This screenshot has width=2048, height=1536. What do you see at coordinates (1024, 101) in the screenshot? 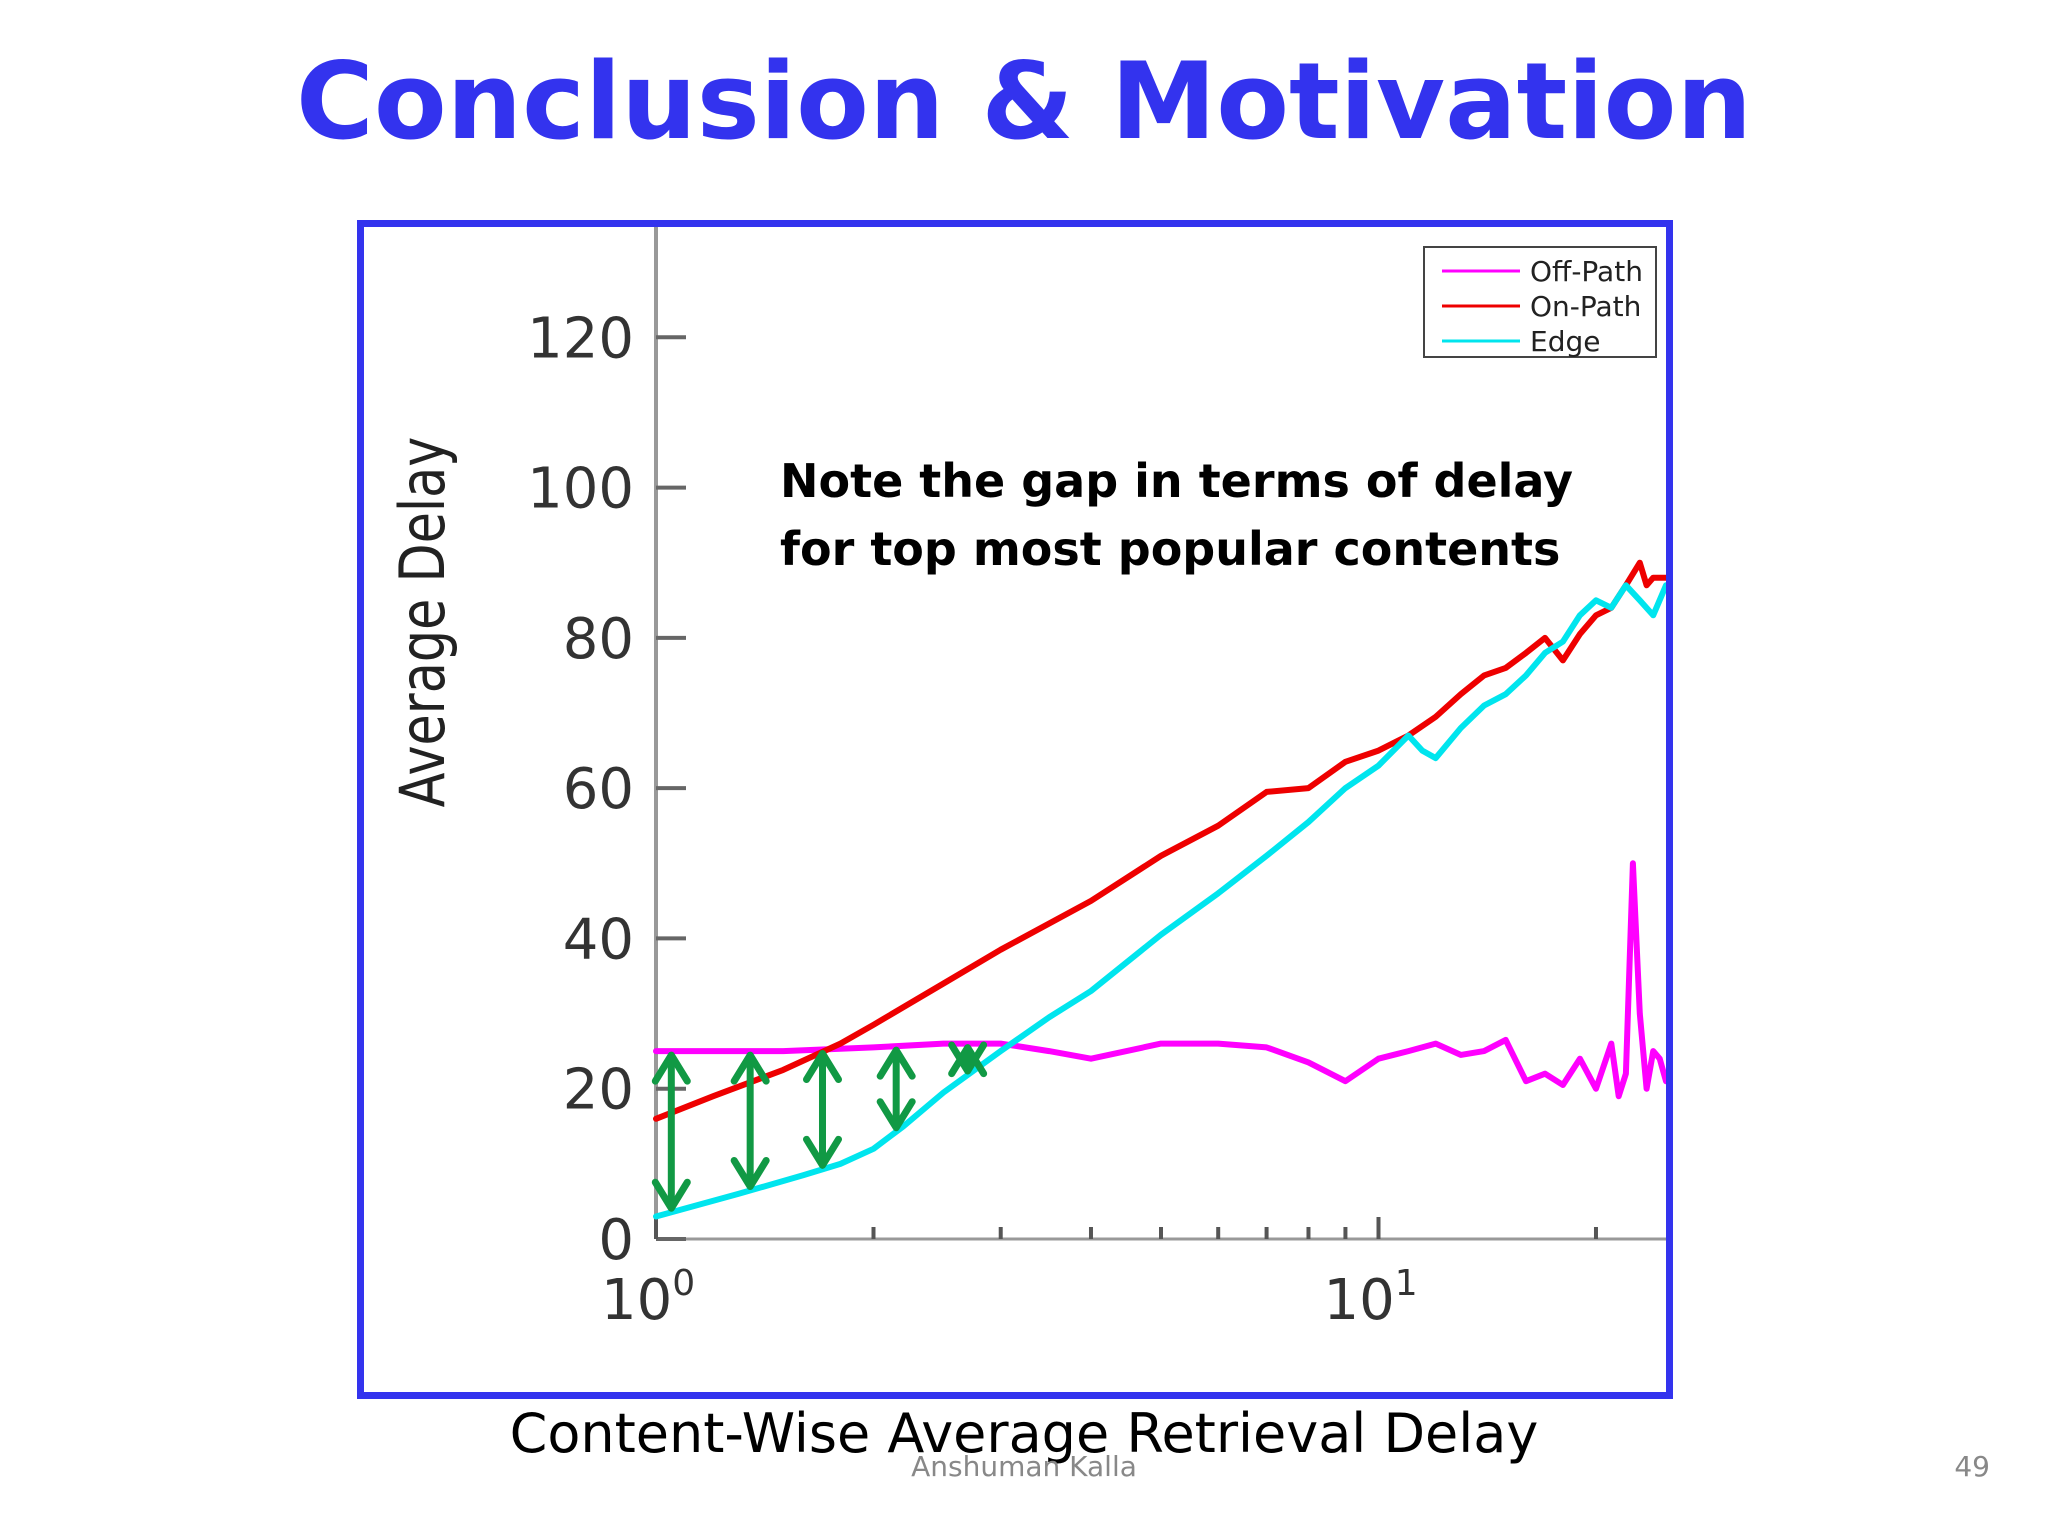
I see `slide-title: Conclusion & Motivation` at bounding box center [1024, 101].